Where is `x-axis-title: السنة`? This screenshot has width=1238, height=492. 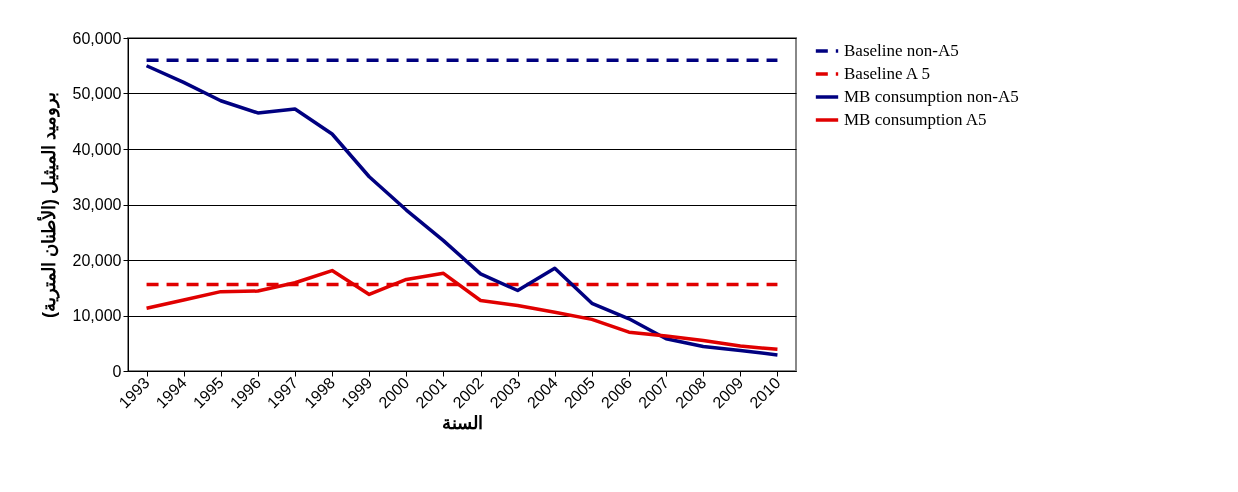 x-axis-title: السنة is located at coordinates (462, 423).